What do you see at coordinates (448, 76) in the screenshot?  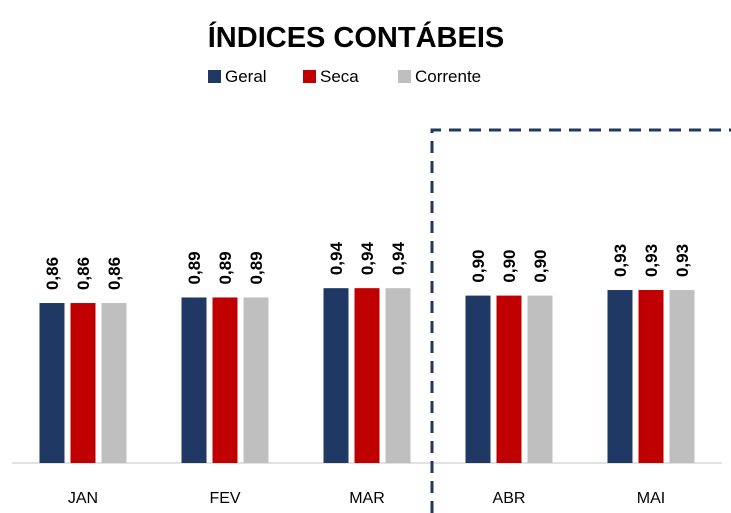 I see `legend-label: Corrente` at bounding box center [448, 76].